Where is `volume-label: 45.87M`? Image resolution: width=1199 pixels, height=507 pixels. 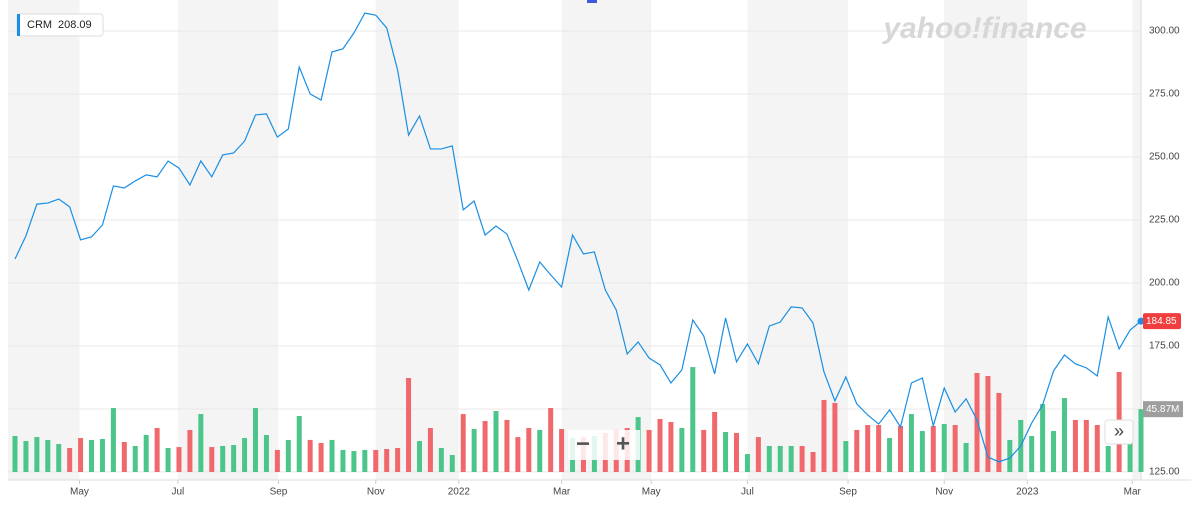 volume-label: 45.87M is located at coordinates (1162, 409).